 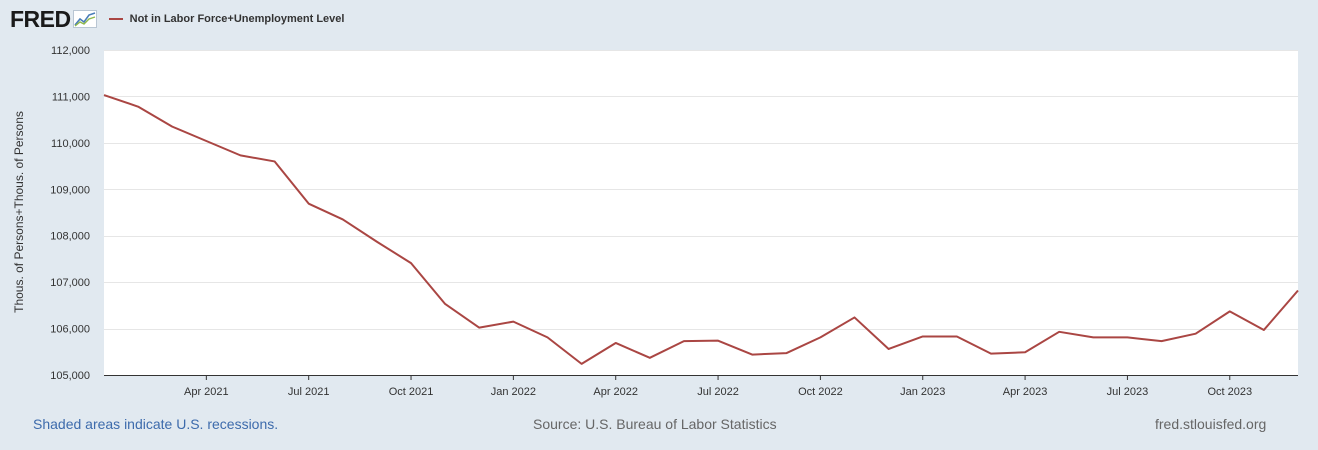 What do you see at coordinates (411, 392) in the screenshot?
I see `x-tick-label: Oct 2021` at bounding box center [411, 392].